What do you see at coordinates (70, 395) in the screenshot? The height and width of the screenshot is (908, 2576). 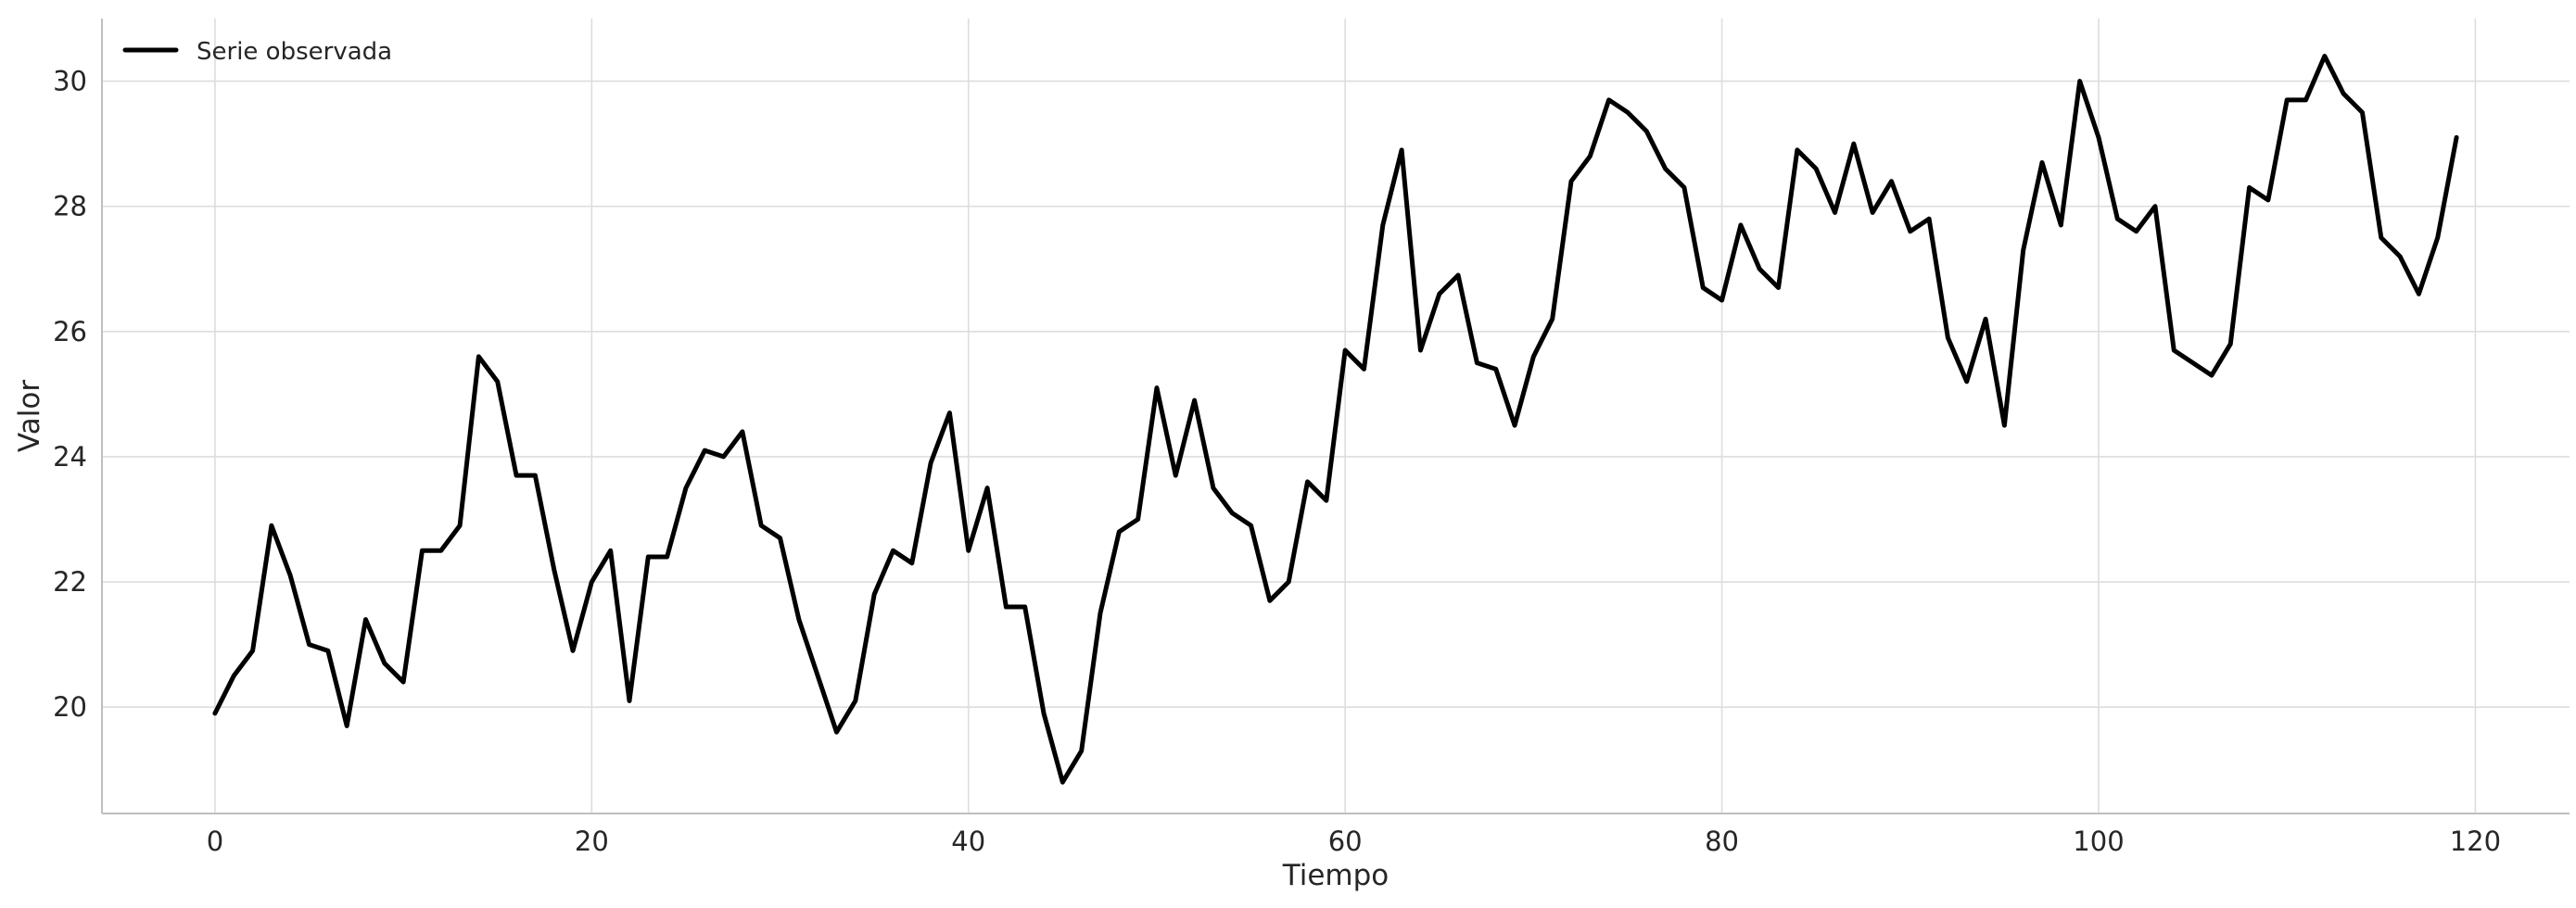 I see `y-tick-labels: 20 22 24 26 28 30` at bounding box center [70, 395].